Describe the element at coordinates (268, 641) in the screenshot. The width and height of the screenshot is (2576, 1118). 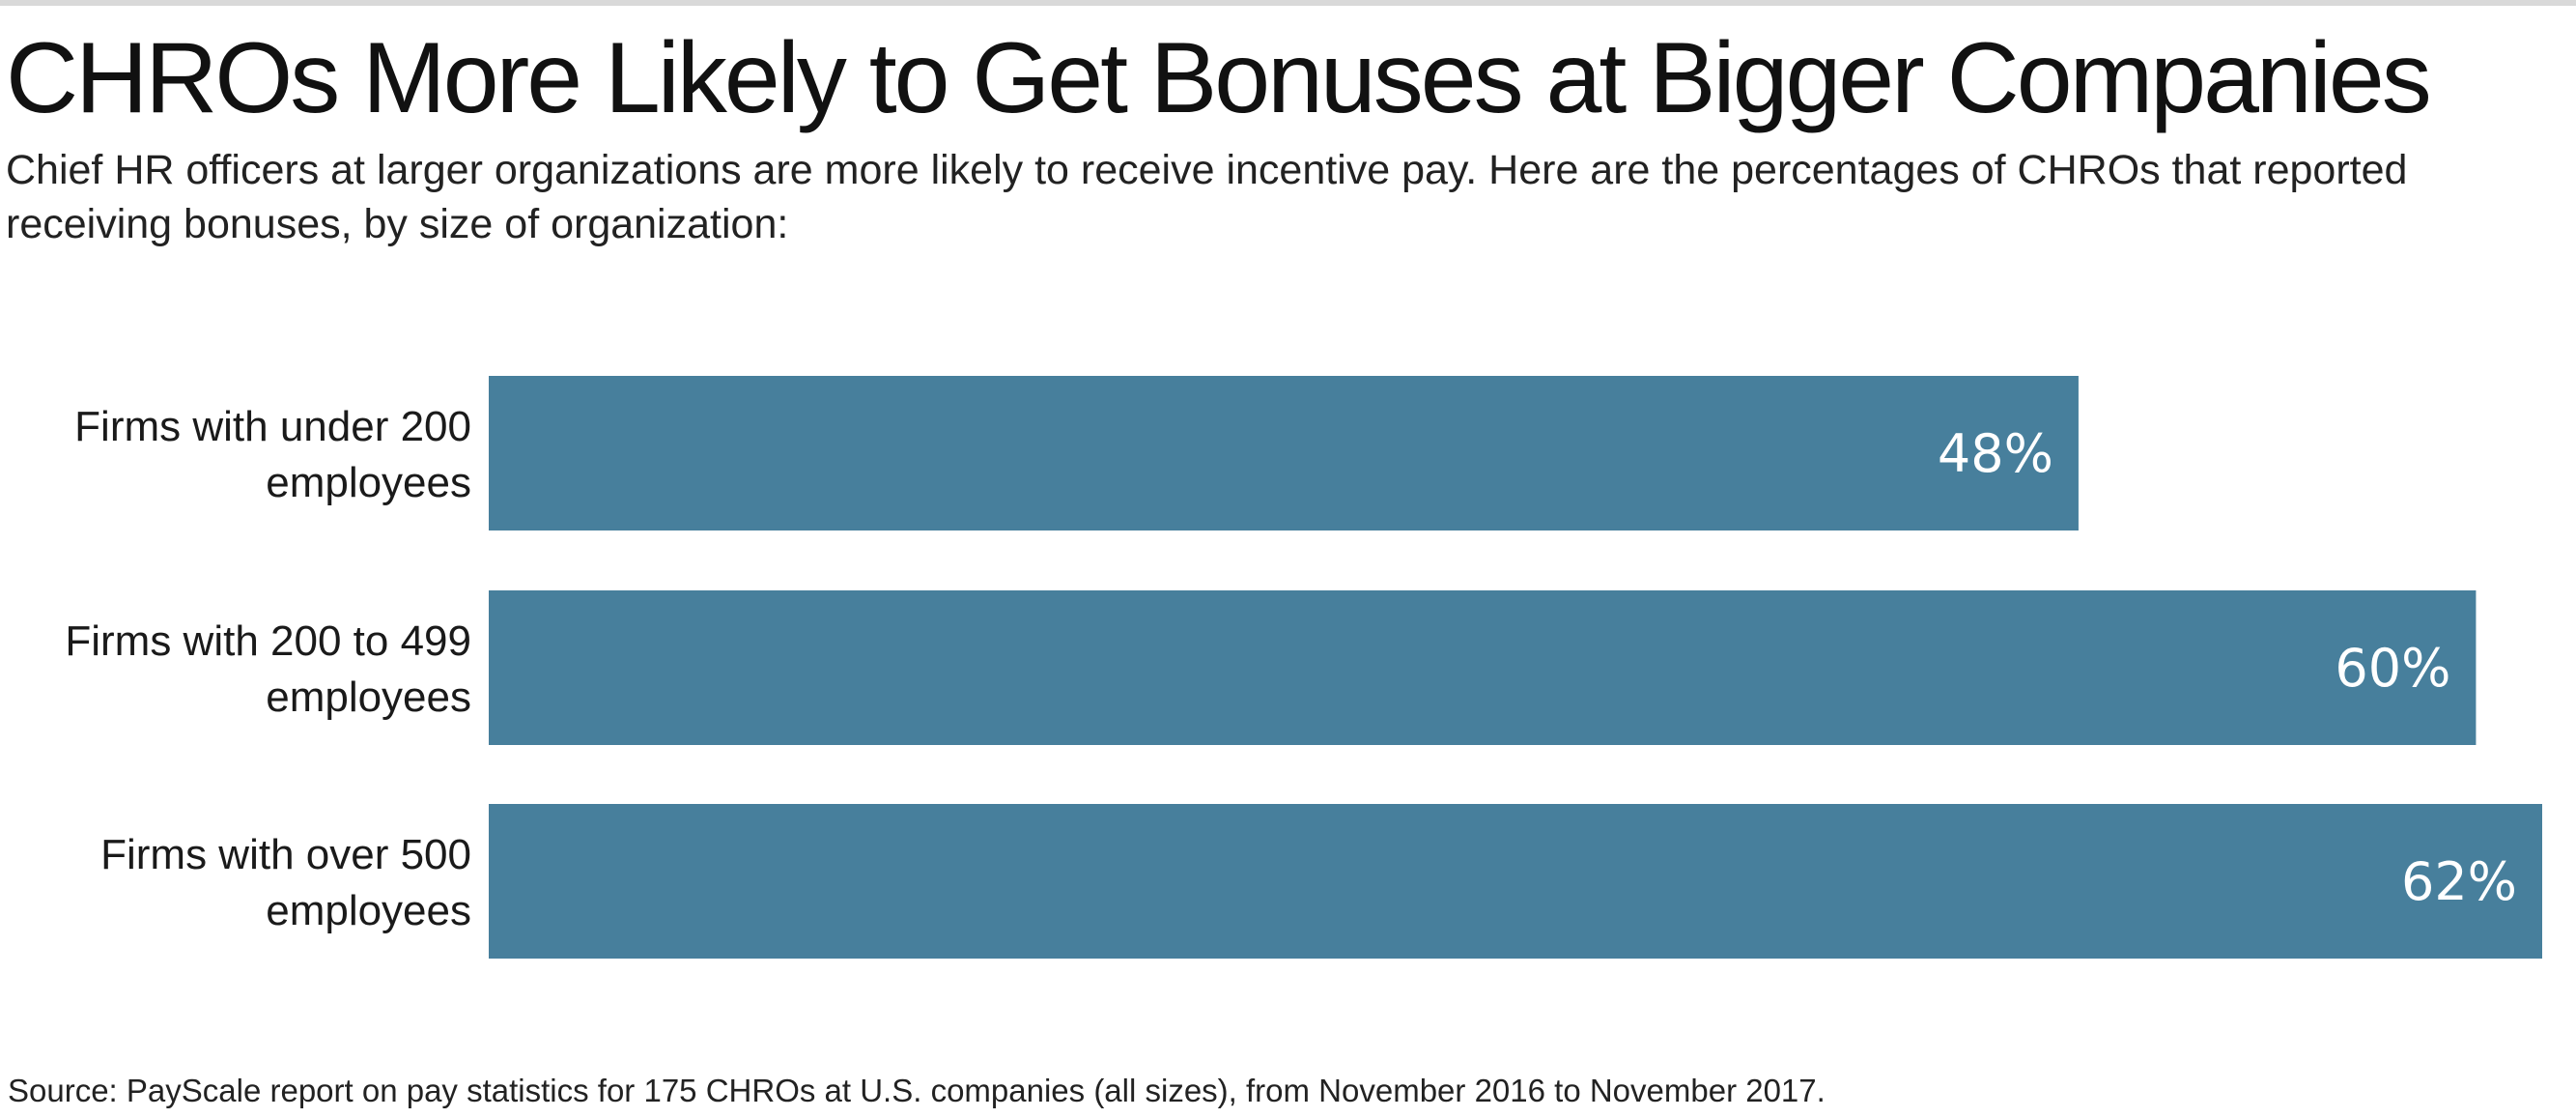
I see `category-label-2-line-1: Firms with 200 to 499` at that location.